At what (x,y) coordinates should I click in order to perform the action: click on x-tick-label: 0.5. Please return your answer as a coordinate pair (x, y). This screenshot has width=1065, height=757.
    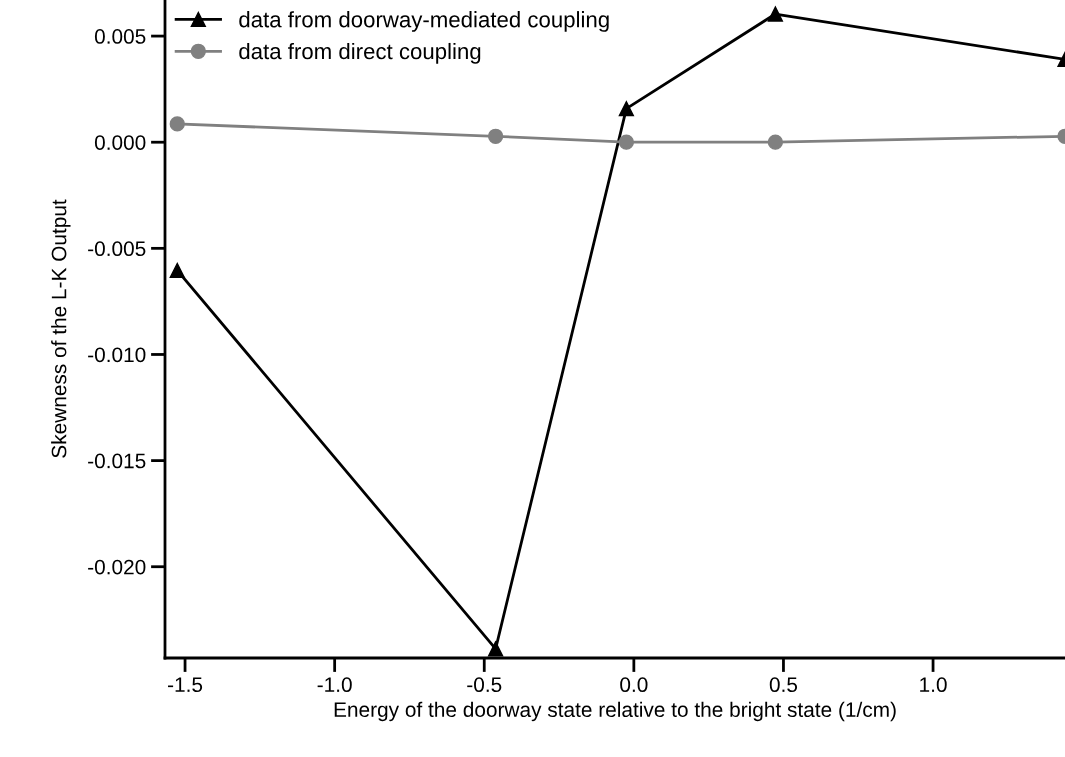
    Looking at the image, I should click on (783, 685).